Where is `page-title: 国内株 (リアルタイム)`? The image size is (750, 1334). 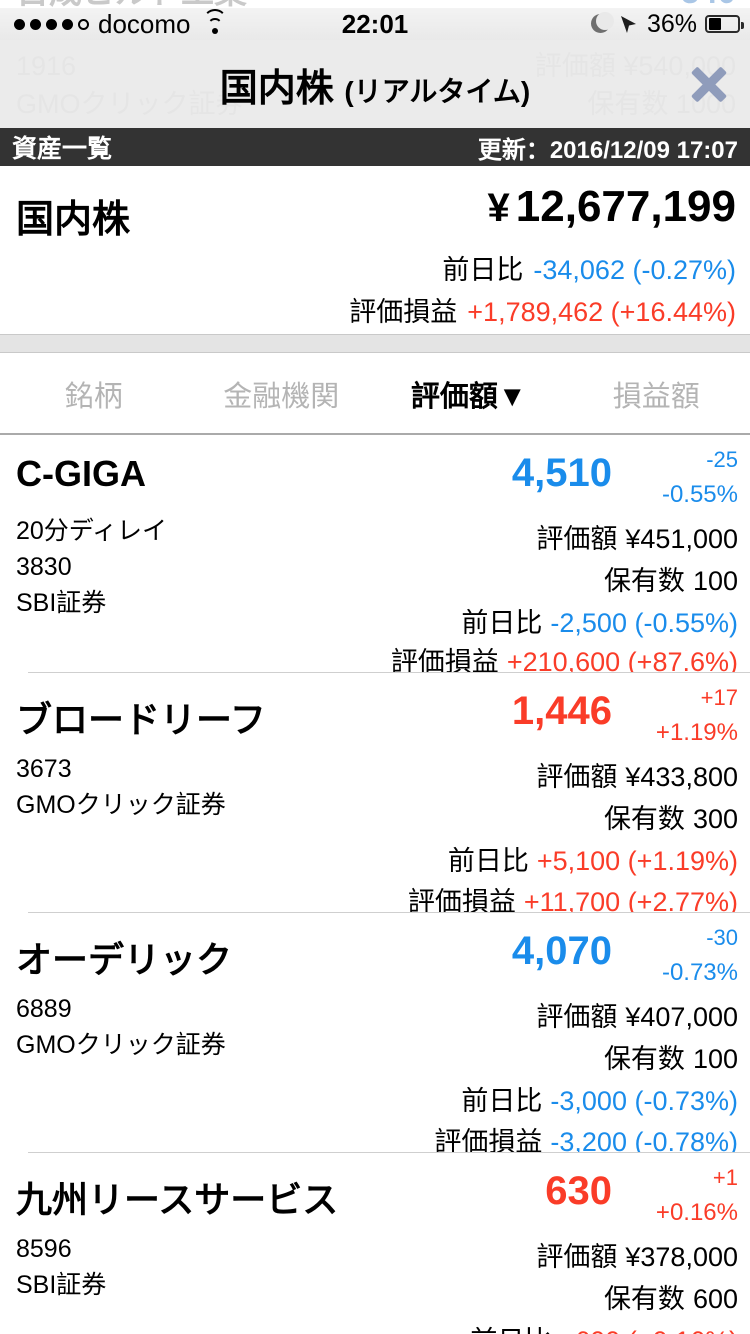 page-title: 国内株 (リアルタイム) is located at coordinates (375, 84).